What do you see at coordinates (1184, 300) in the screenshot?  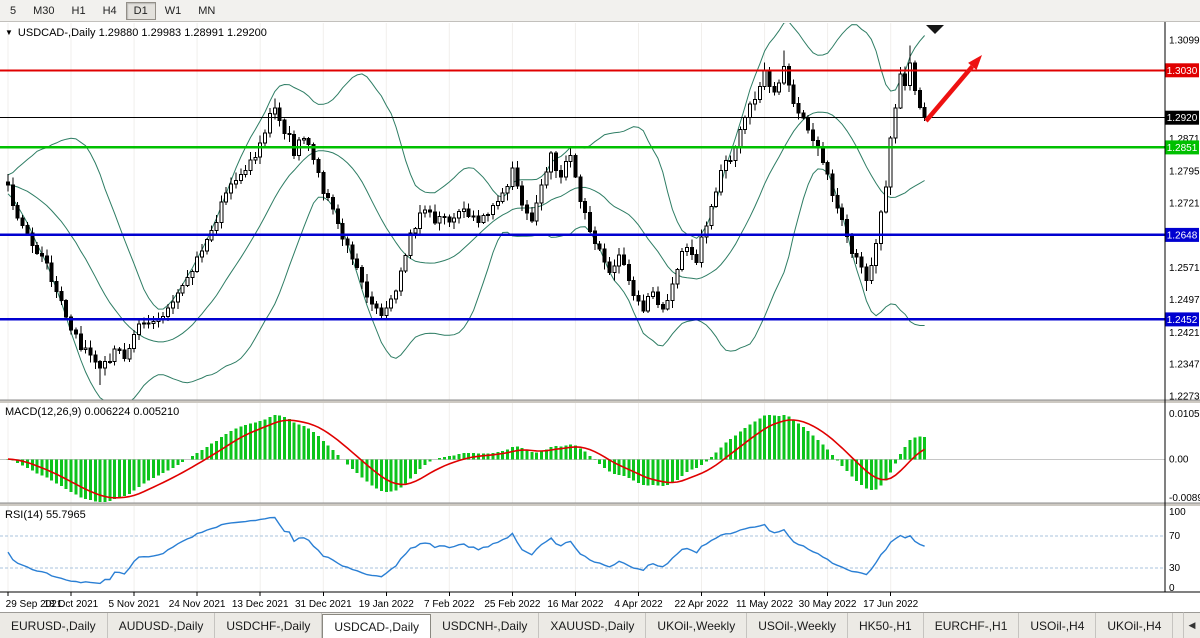 I see `svg-text: 1.2497` at bounding box center [1184, 300].